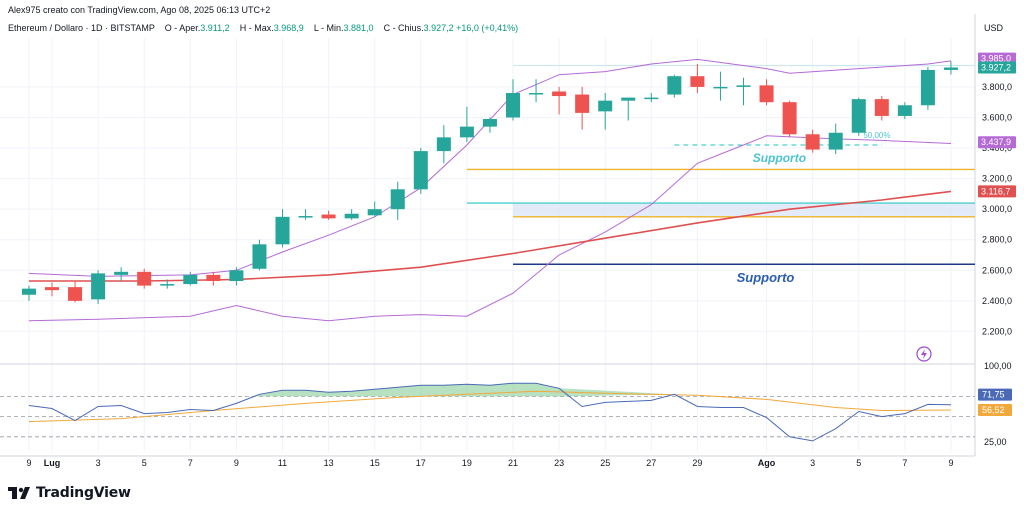  Describe the element at coordinates (559, 463) in the screenshot. I see `time-tick-label: 23` at that location.